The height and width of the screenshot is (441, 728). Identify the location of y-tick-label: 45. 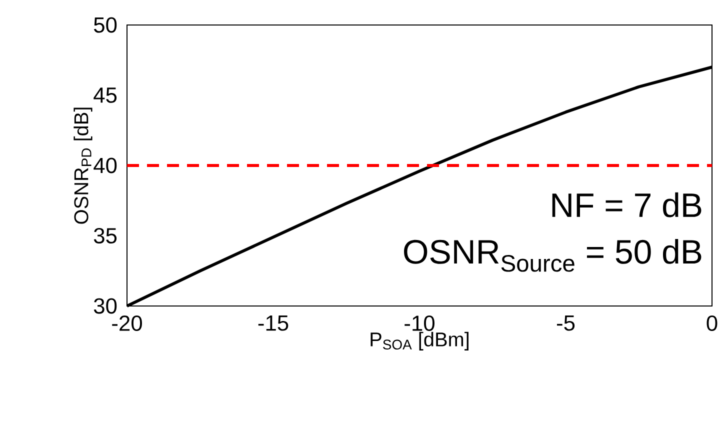
(105, 95).